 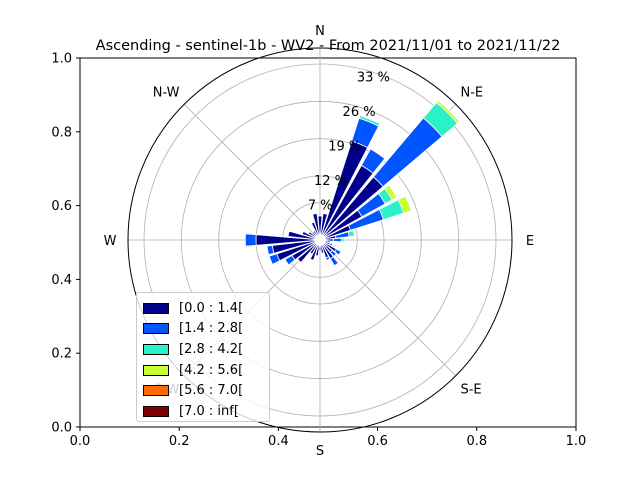 I want to click on radial-label: 19 %, so click(x=344, y=146).